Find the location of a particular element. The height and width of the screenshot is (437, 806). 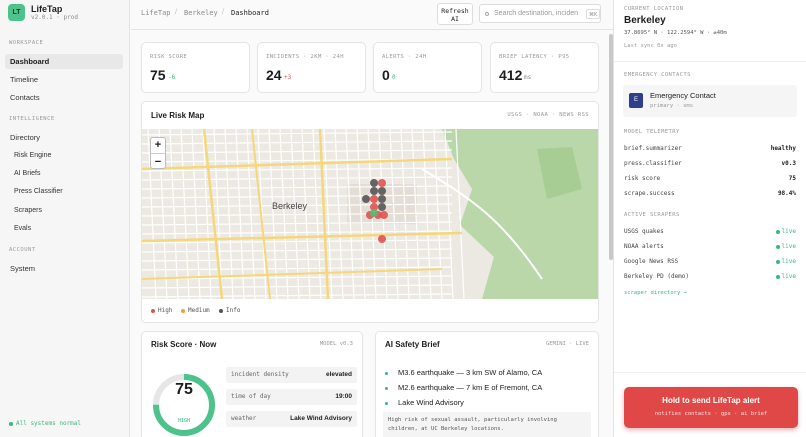

park is located at coordinates (559, 173).